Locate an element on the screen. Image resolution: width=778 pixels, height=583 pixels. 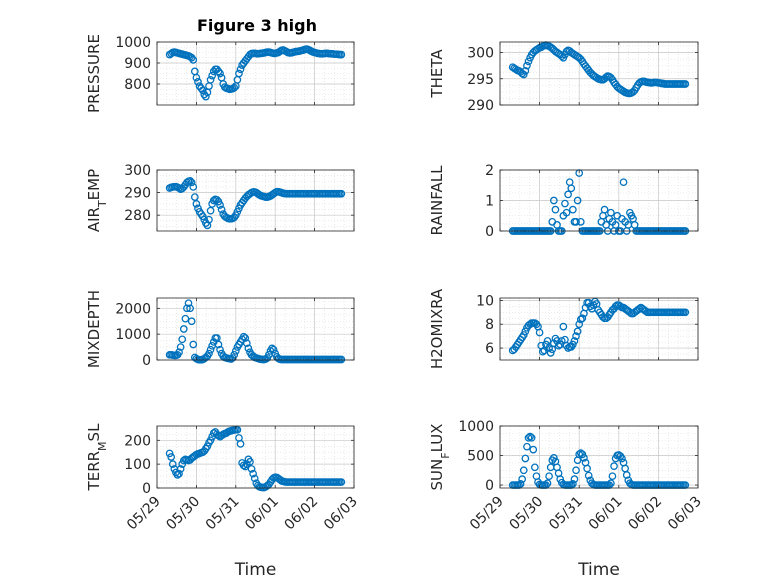
y-axis-label: TERRMSL is located at coordinates (97, 457).